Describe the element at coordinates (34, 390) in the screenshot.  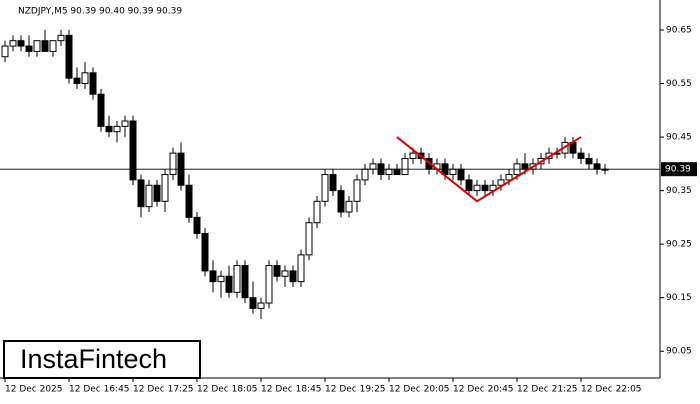
I see `x-tick-label: 12 Dec 2025` at that location.